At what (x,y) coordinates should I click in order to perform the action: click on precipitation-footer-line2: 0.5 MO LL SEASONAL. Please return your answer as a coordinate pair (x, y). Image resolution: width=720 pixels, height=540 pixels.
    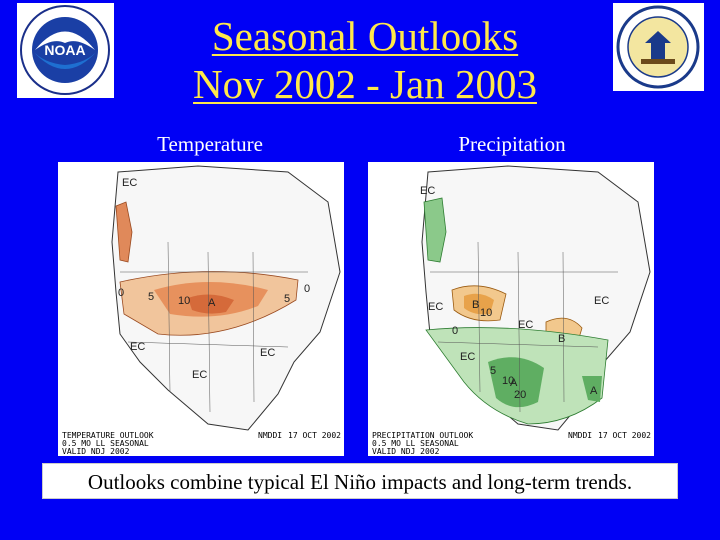
    Looking at the image, I should click on (415, 443).